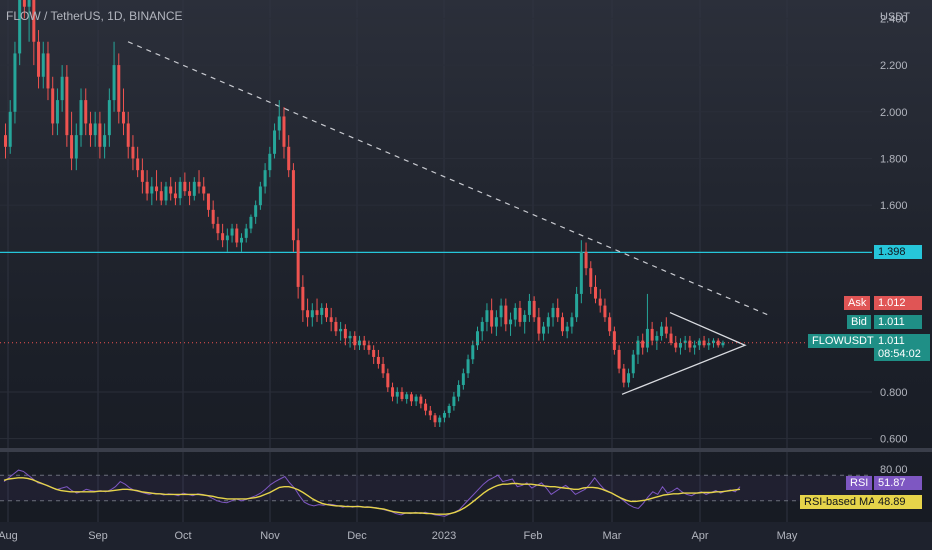  Describe the element at coordinates (684, 353) in the screenshot. I see `triangle-pattern` at that location.